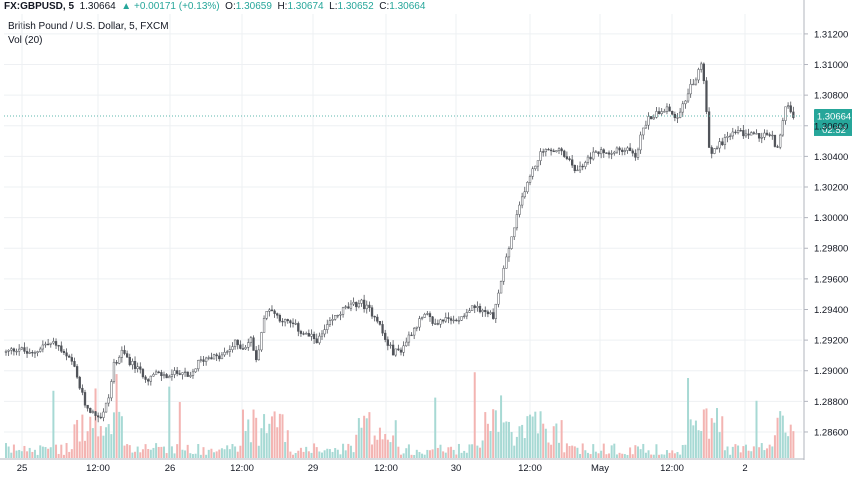  What do you see at coordinates (39, 6) in the screenshot?
I see `symbol-name: FX:GBPUSD, 5` at bounding box center [39, 6].